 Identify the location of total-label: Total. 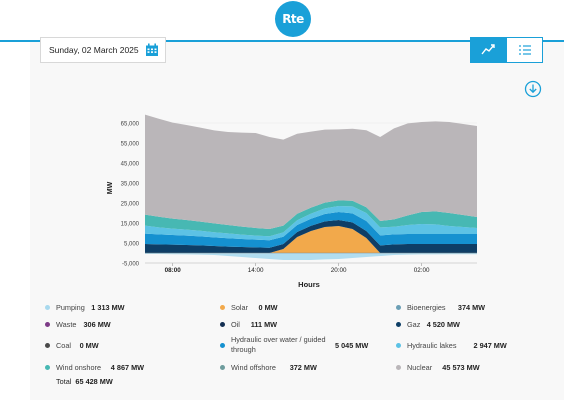
(64, 381).